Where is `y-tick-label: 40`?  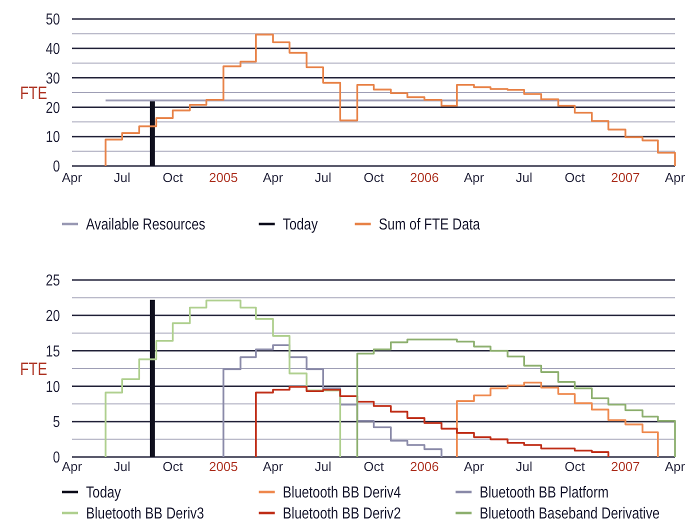 y-tick-label: 40 is located at coordinates (53, 49).